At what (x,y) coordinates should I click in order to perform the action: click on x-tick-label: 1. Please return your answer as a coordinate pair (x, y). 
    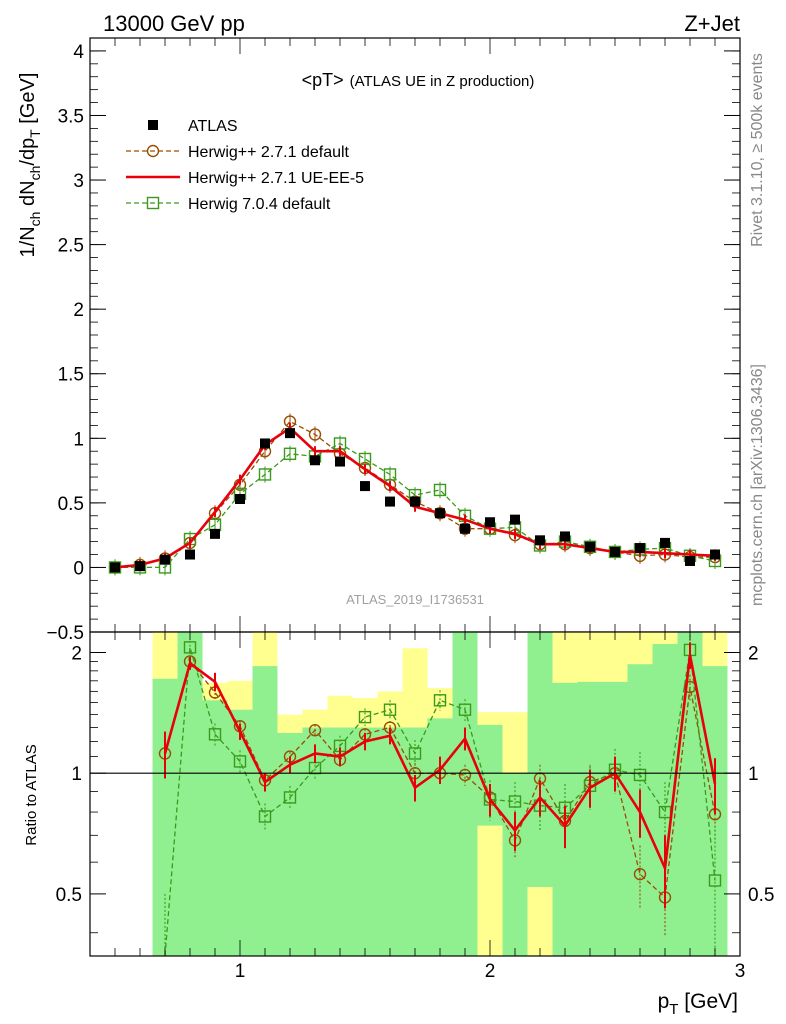
    Looking at the image, I should click on (240, 971).